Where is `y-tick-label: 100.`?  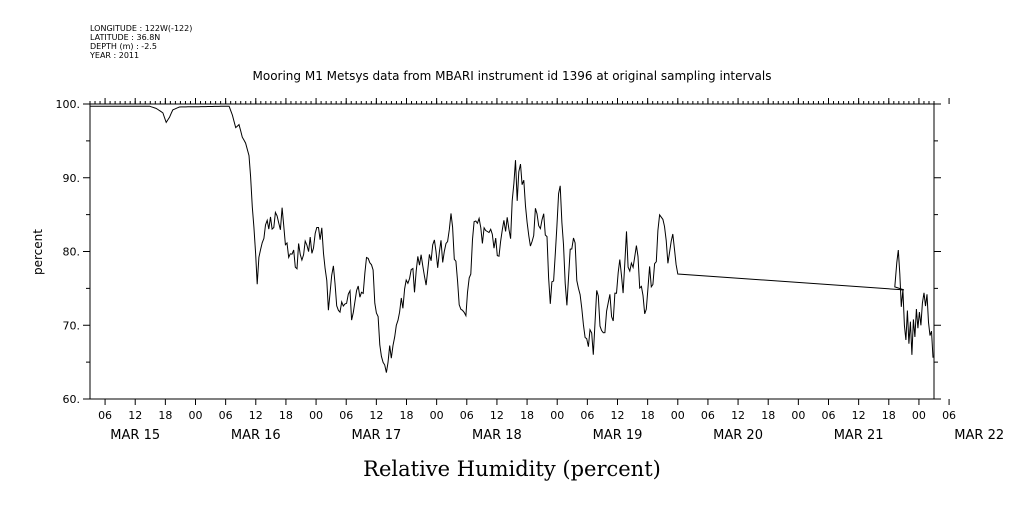
y-tick-label: 100. is located at coordinates (68, 104).